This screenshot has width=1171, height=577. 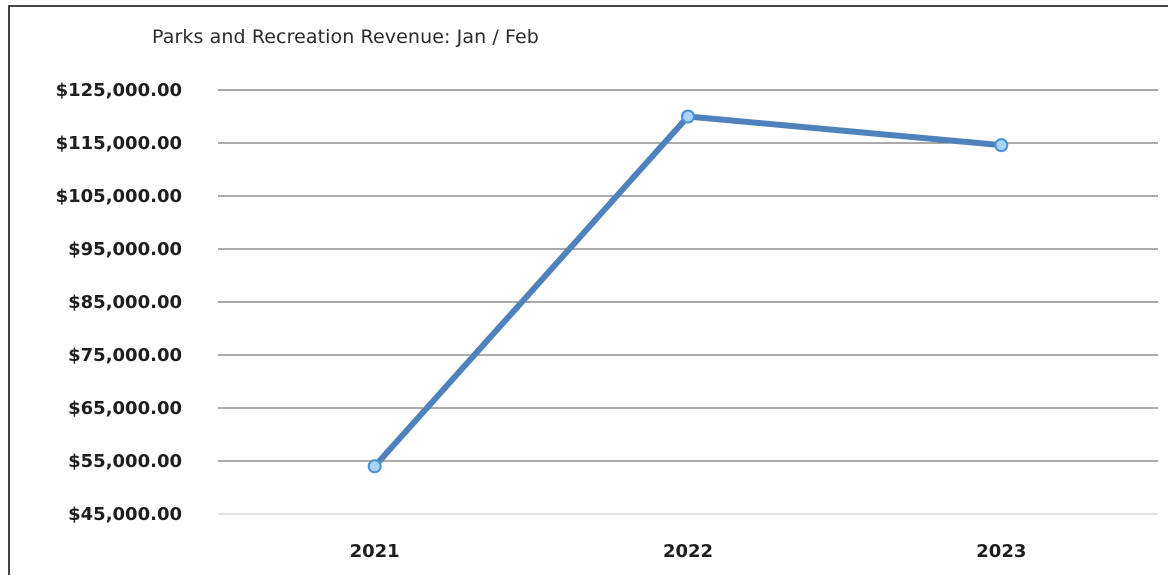 What do you see at coordinates (119, 196) in the screenshot?
I see `y-tick-label: $105,000.00` at bounding box center [119, 196].